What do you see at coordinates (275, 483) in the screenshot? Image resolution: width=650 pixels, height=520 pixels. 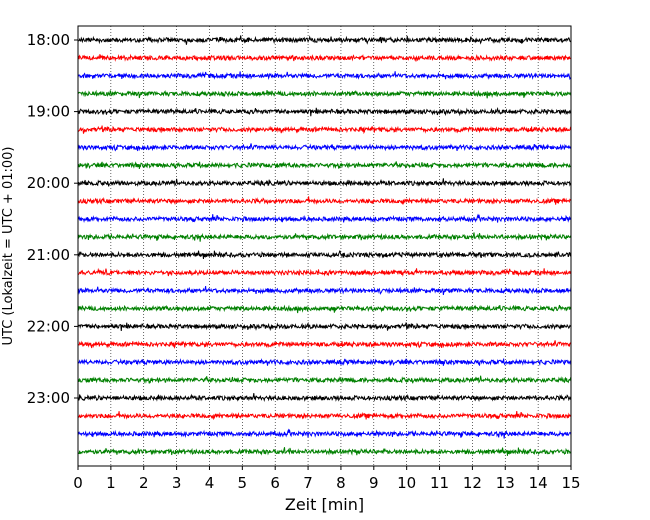 I see `x-tick-label-6: 6` at bounding box center [275, 483].